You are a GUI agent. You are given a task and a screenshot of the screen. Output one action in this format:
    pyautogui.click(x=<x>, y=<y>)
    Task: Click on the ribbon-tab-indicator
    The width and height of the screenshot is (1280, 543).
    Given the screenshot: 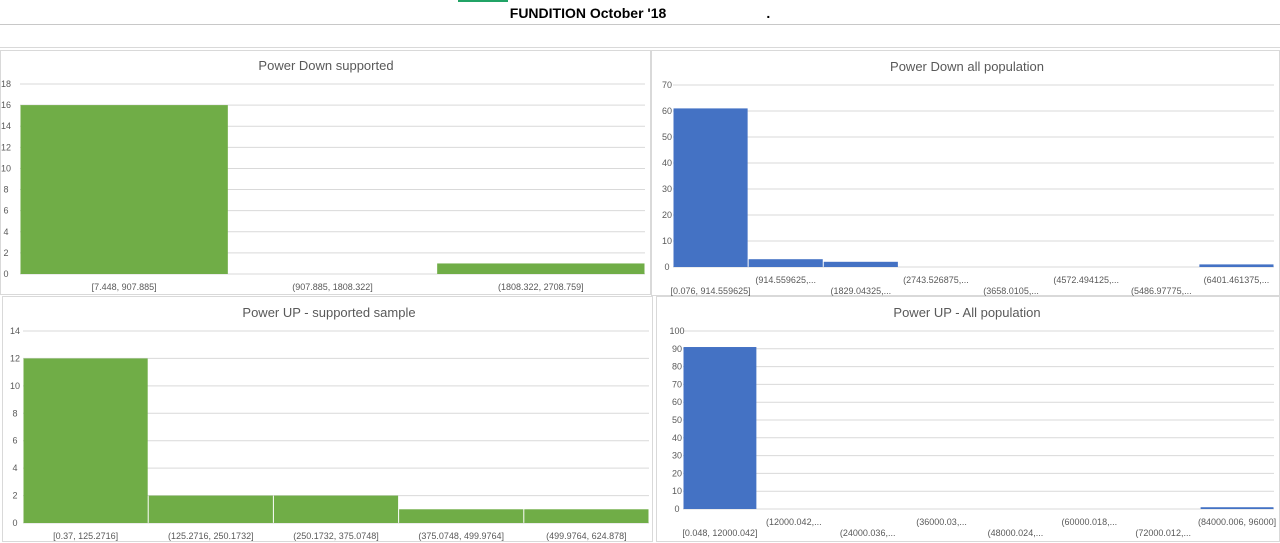 What is the action you would take?
    pyautogui.click(x=483, y=1)
    